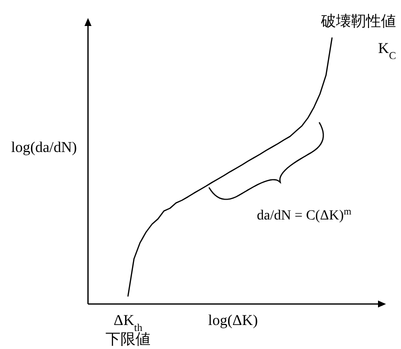 The height and width of the screenshot is (349, 401). I want to click on y-axis-title: log(da/dN), so click(44, 148).